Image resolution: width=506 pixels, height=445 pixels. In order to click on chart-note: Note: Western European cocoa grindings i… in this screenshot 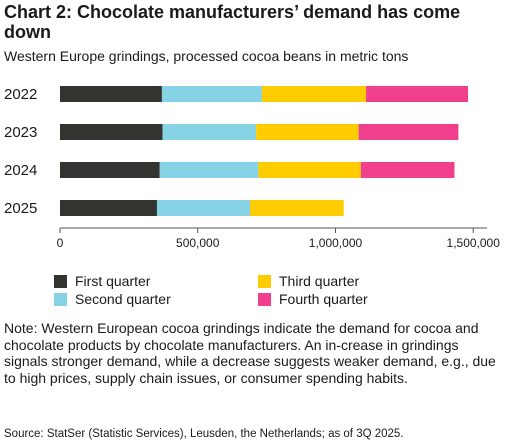, I will do `click(250, 353)`.